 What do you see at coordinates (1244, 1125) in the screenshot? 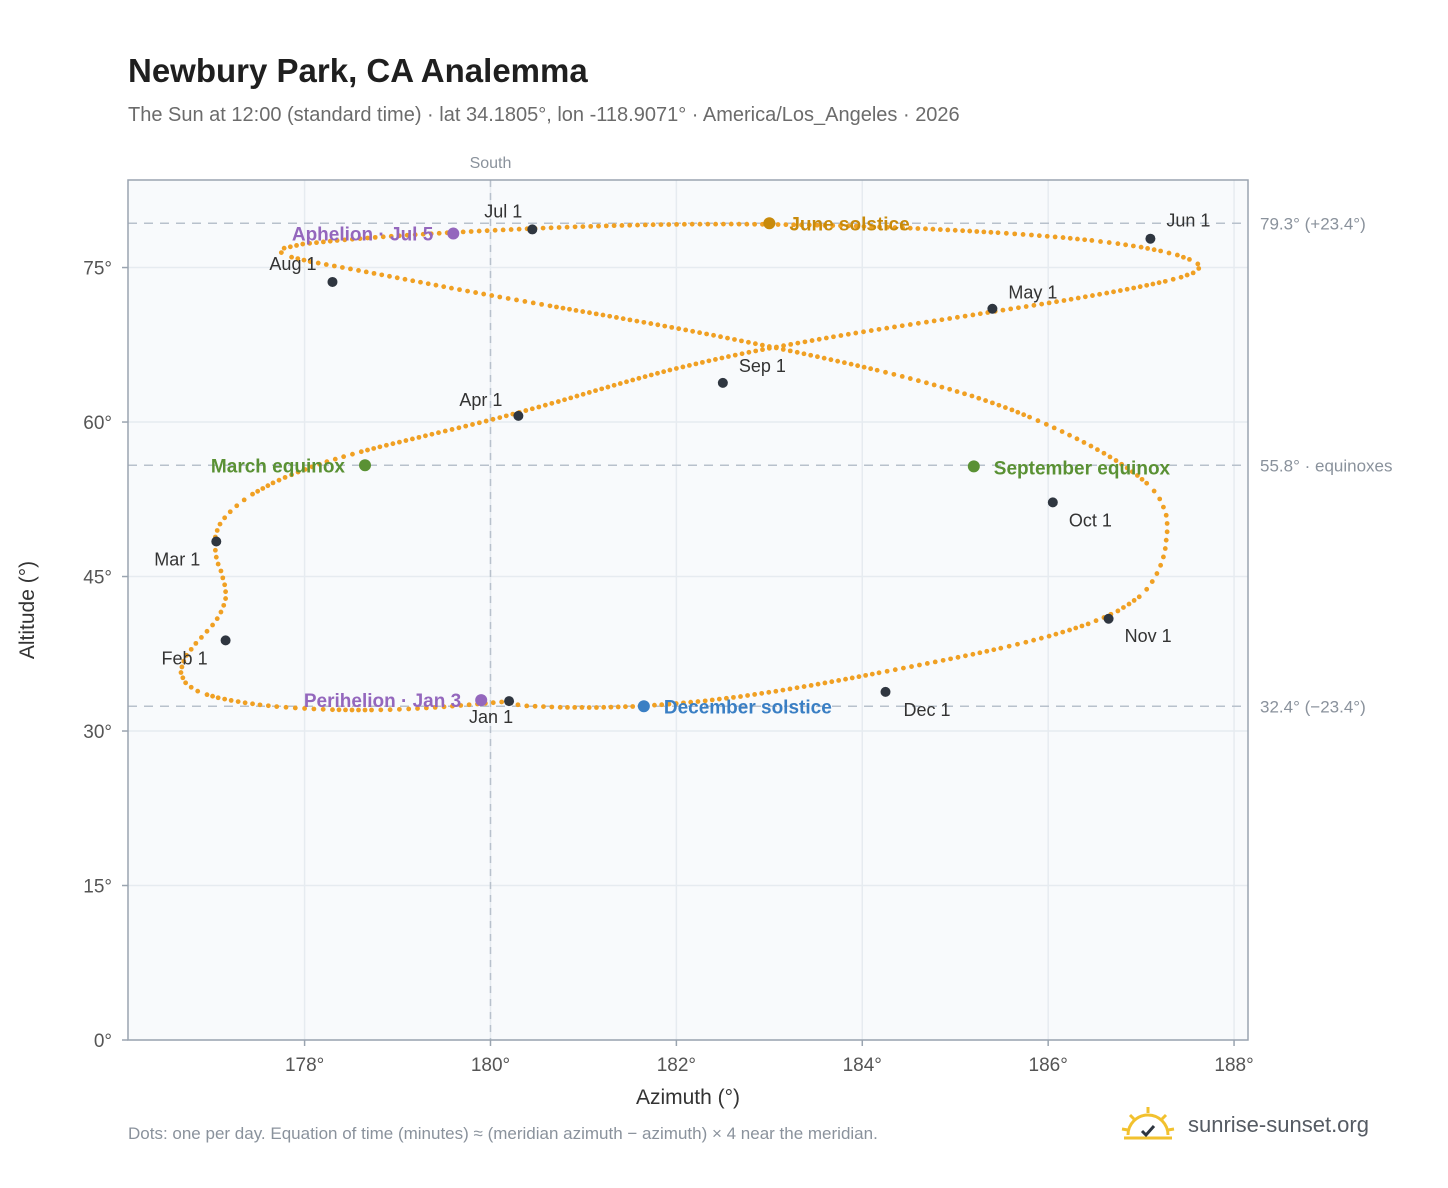
I see `brand-logo: sunrise-sunset.org` at bounding box center [1244, 1125].